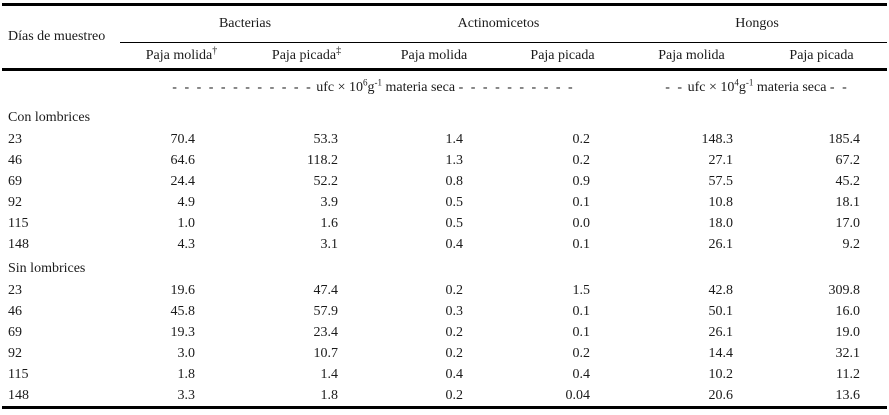 The height and width of the screenshot is (415, 889). Describe the element at coordinates (721, 181) in the screenshot. I see `value-cell: 57.5` at that location.